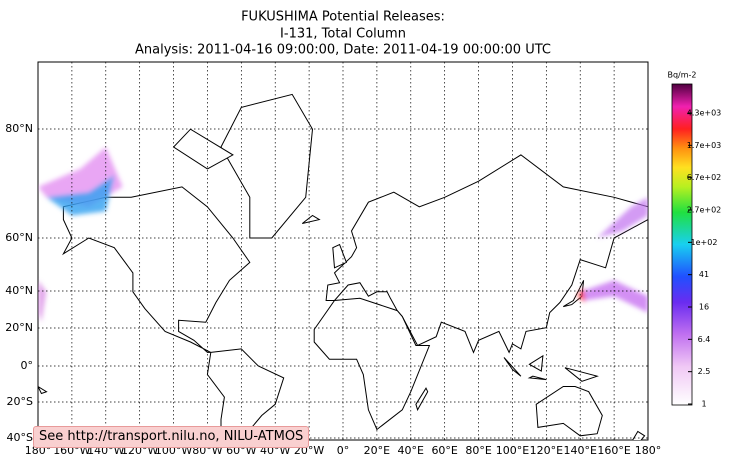 This screenshot has width=740, height=465. I want to click on colorbar-label: 1e+02, so click(704, 242).